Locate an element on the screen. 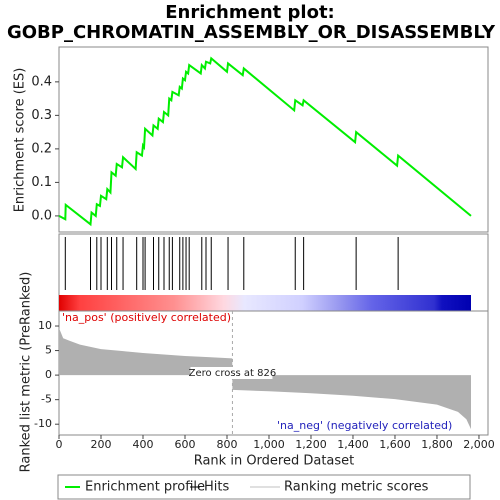 The image size is (500, 500). x-tick-label: 1,200 is located at coordinates (311, 444).